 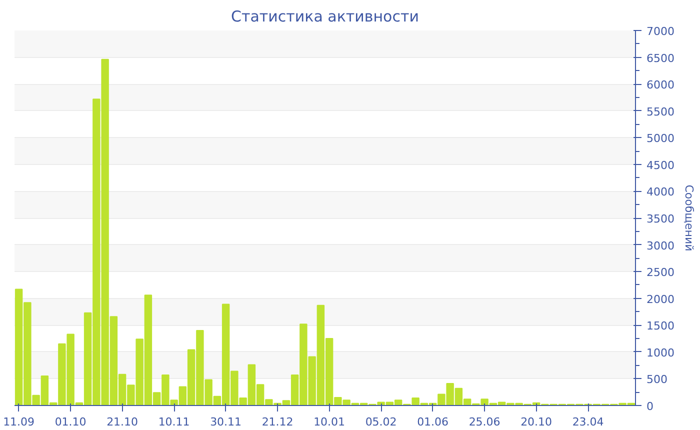 What do you see at coordinates (650, 406) in the screenshot?
I see `y-tick-label: 0` at bounding box center [650, 406].